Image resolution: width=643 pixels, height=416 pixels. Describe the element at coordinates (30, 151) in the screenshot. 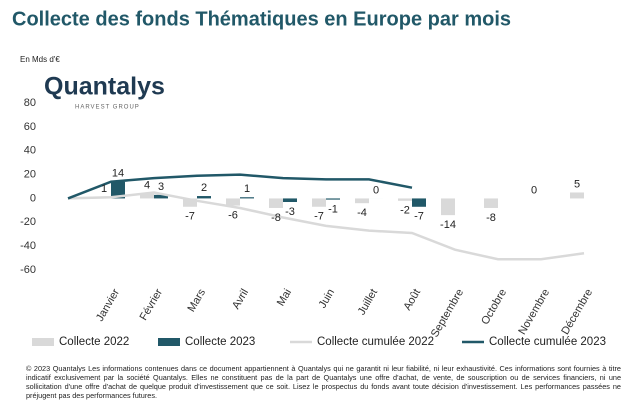

I see `y-tick-label: 40` at that location.